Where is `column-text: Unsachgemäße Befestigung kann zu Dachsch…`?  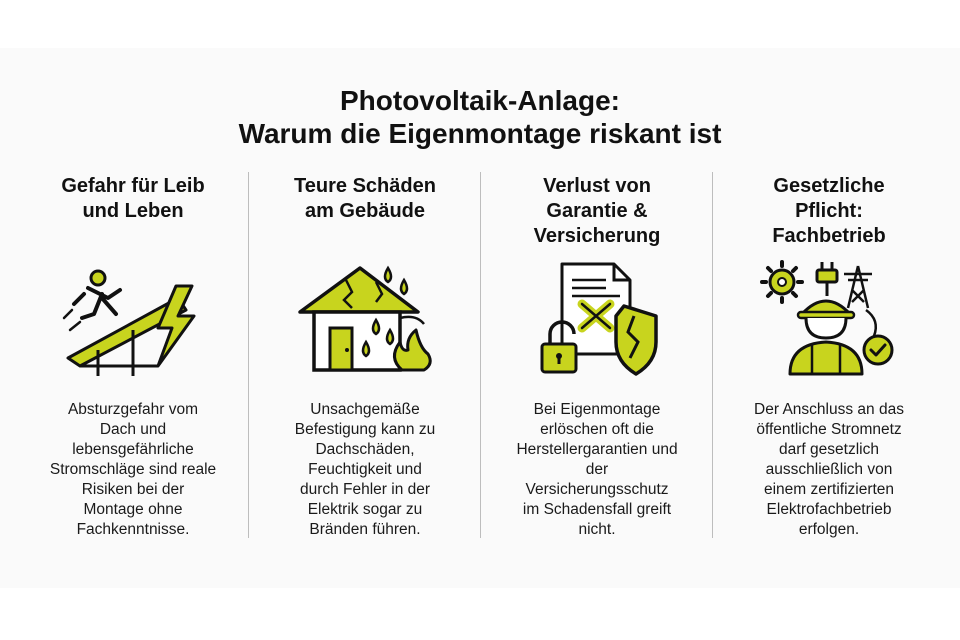
column-text: Unsachgemäße Befestigung kann zu Dachsch… is located at coordinates (365, 469).